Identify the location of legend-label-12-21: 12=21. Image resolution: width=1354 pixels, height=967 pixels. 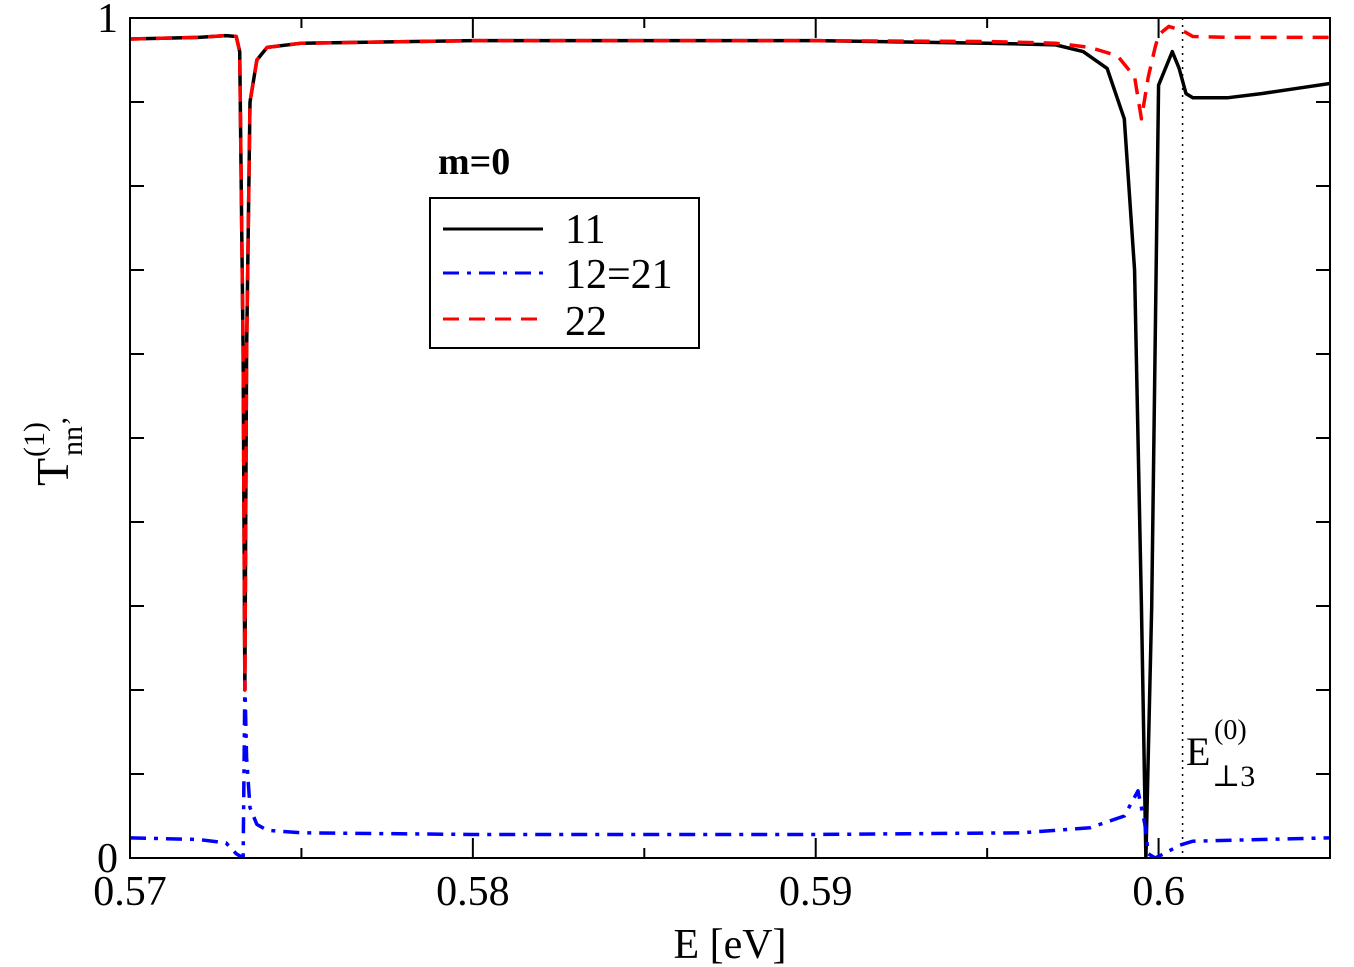
(619, 275).